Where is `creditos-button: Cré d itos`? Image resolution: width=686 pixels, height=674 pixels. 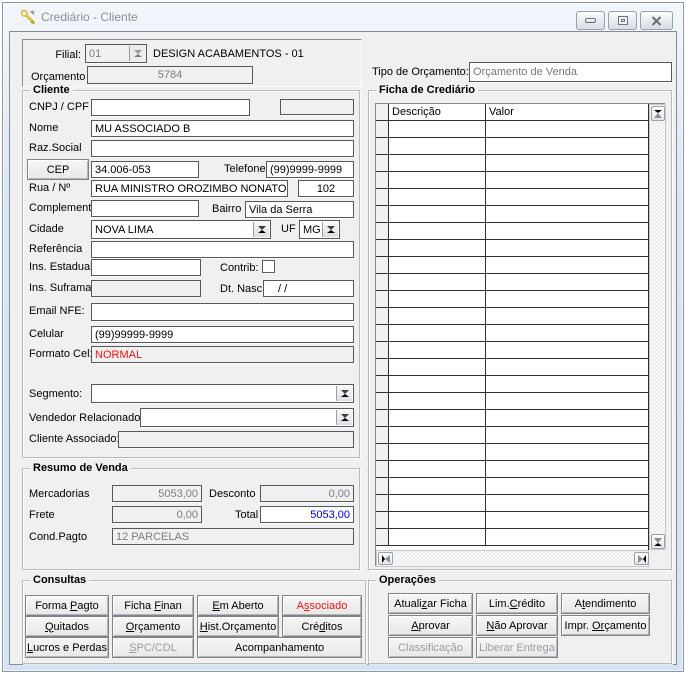
creditos-button: Cré d itos is located at coordinates (322, 626).